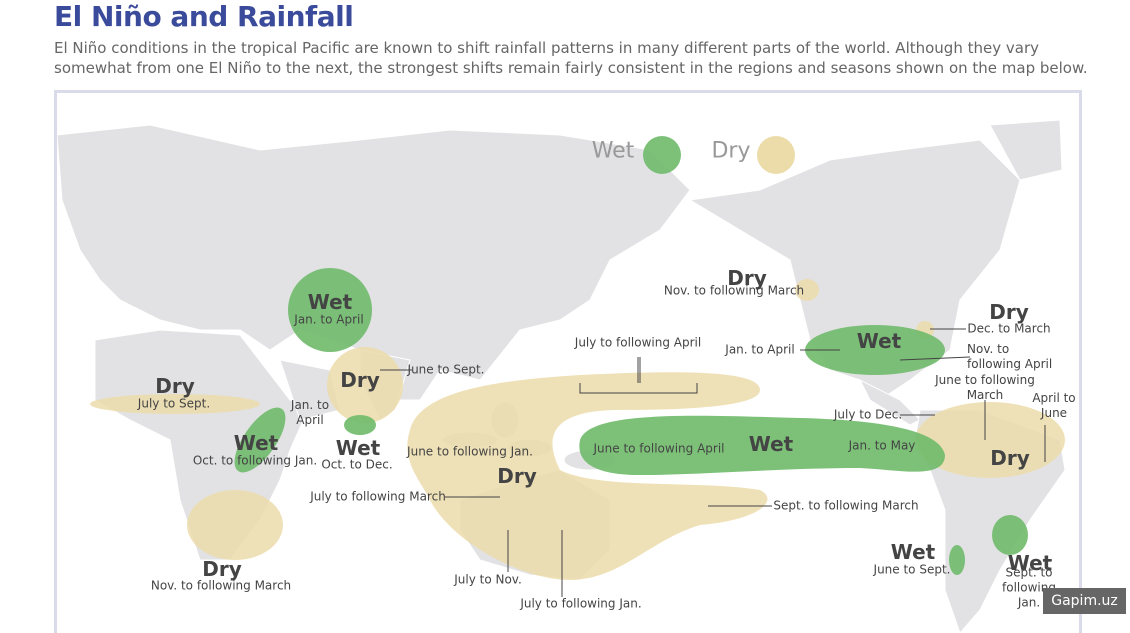 The width and height of the screenshot is (1130, 633). Describe the element at coordinates (1029, 587) in the screenshot. I see `season-label: Sept. to following Jan.` at that location.